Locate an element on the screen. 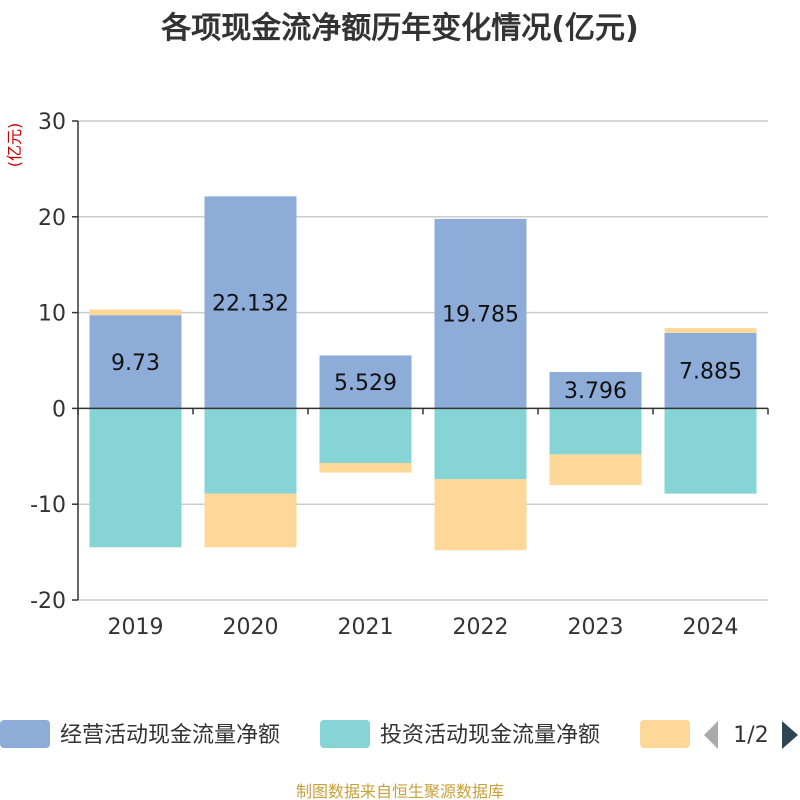  bar-value-label: 7.885 is located at coordinates (710, 372).